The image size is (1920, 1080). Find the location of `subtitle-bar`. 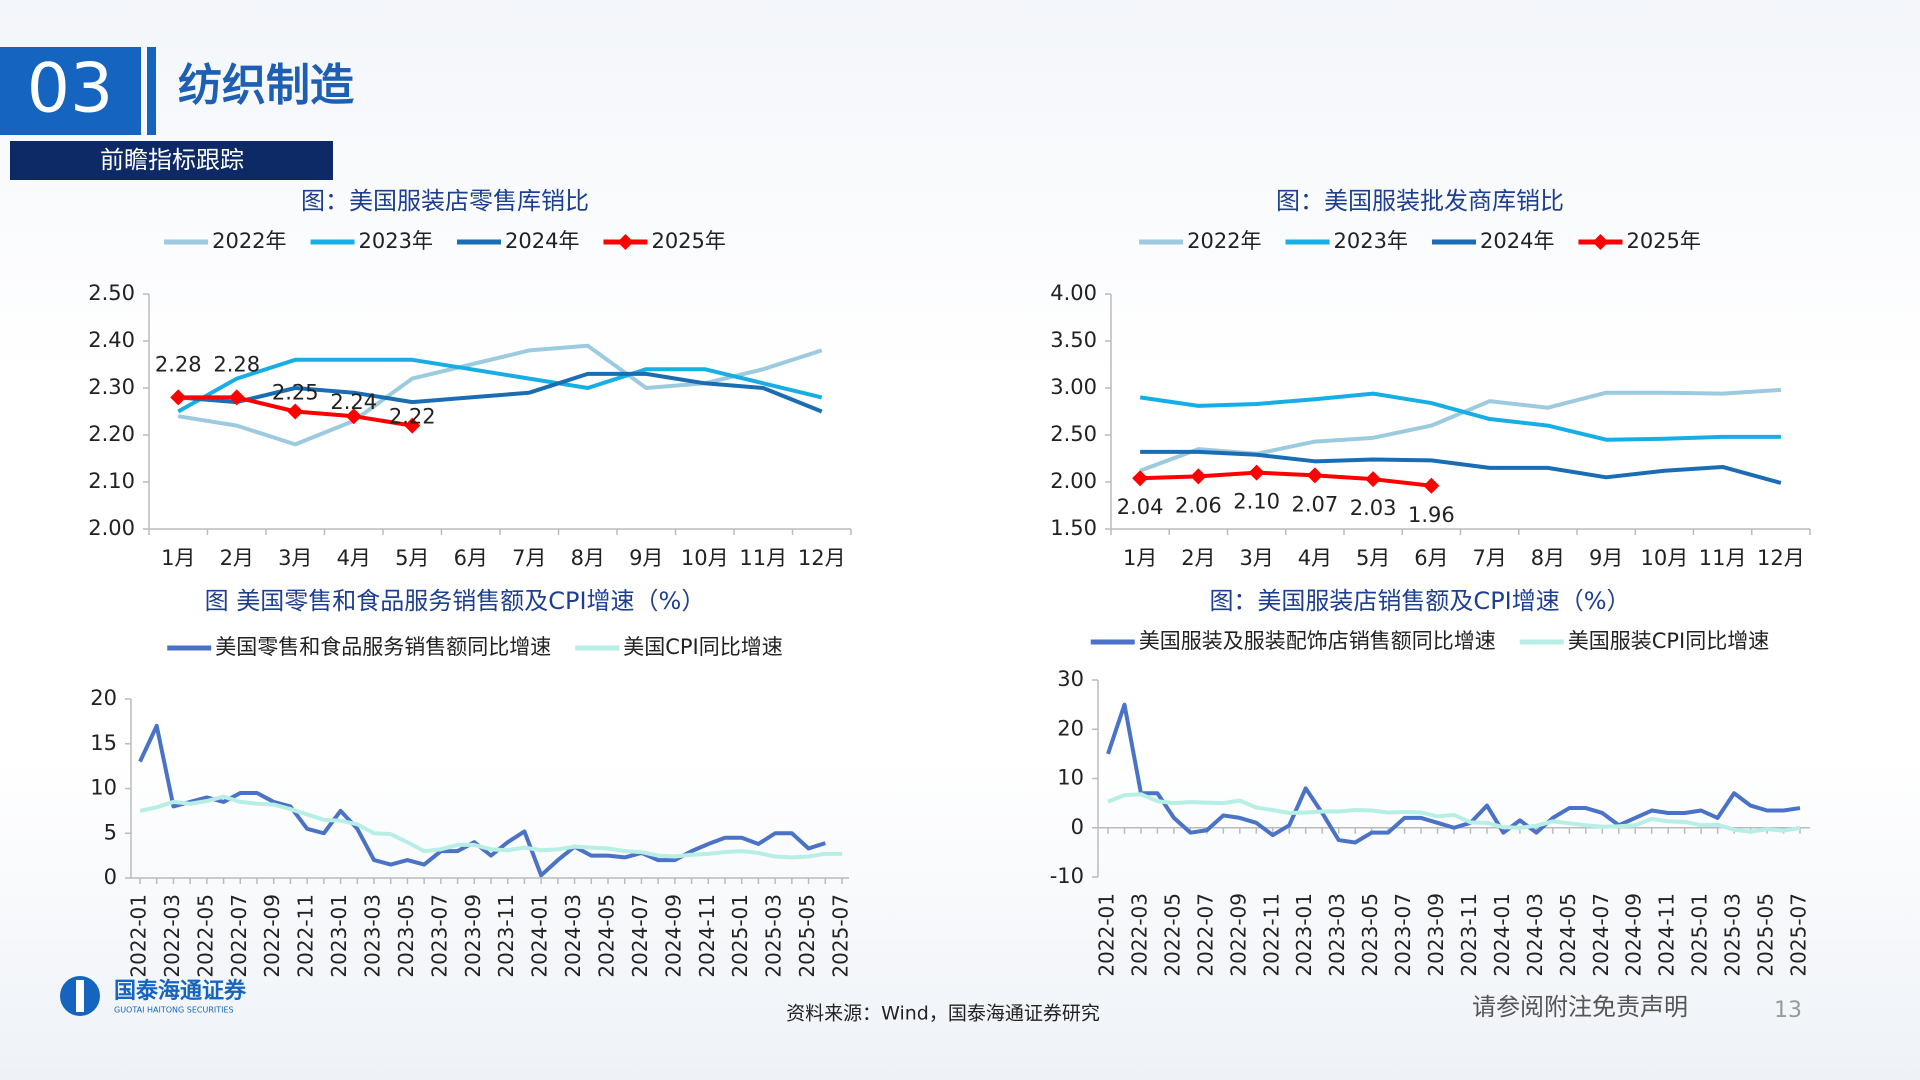

subtitle-bar is located at coordinates (171, 160).